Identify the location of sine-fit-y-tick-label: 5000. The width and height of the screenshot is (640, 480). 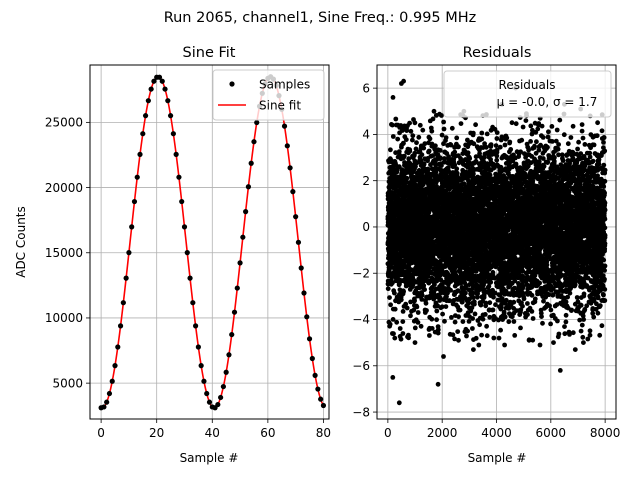
(67, 383).